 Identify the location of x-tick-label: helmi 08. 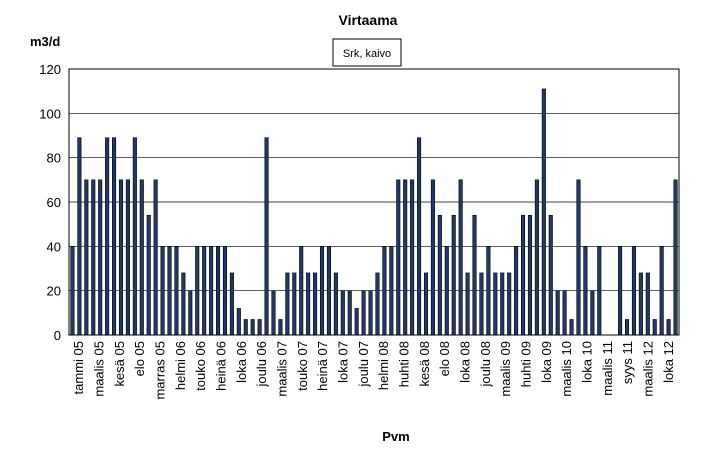
(383, 365).